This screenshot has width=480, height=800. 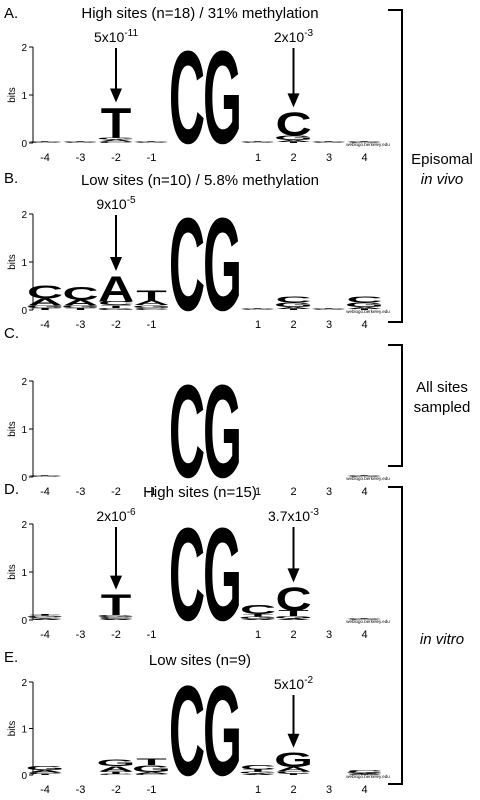 I want to click on bracket, so click(x=395, y=405).